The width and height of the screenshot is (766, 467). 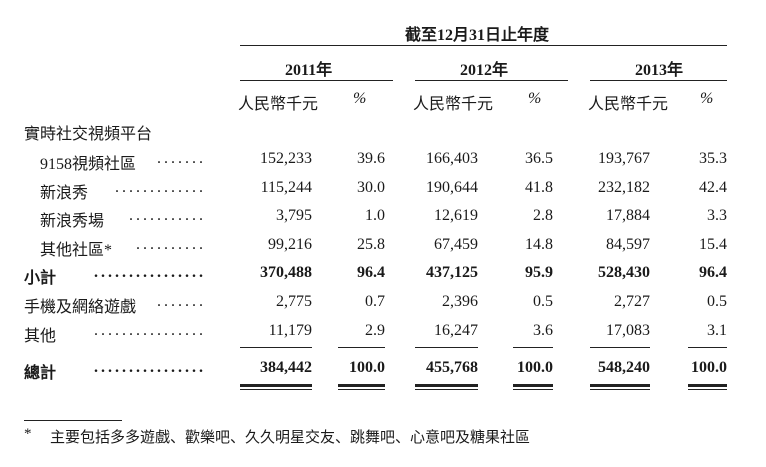 What do you see at coordinates (484, 70) in the screenshot?
I see `year-2012: 2012年` at bounding box center [484, 70].